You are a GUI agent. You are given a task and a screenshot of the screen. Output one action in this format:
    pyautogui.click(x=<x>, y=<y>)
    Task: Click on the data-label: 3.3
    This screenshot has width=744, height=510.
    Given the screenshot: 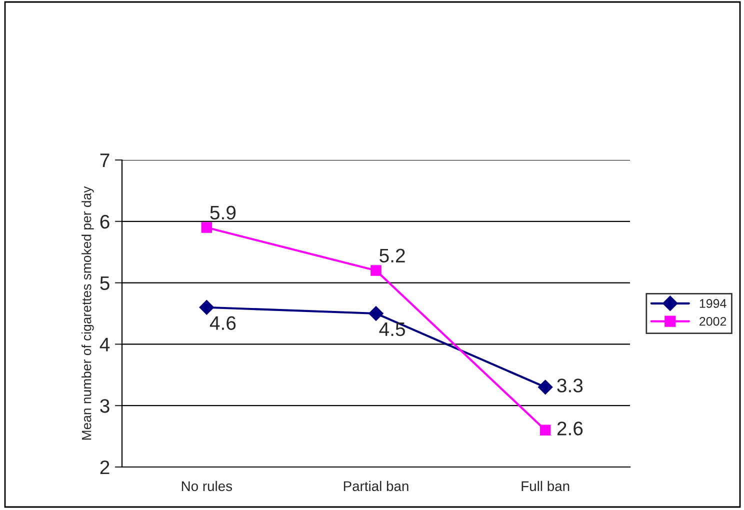 What is the action you would take?
    pyautogui.click(x=570, y=385)
    